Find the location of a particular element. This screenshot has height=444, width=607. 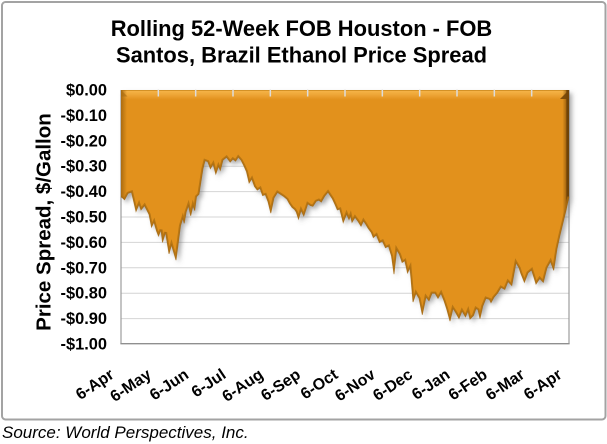

svg-text: -$0.30 is located at coordinates (84, 167).